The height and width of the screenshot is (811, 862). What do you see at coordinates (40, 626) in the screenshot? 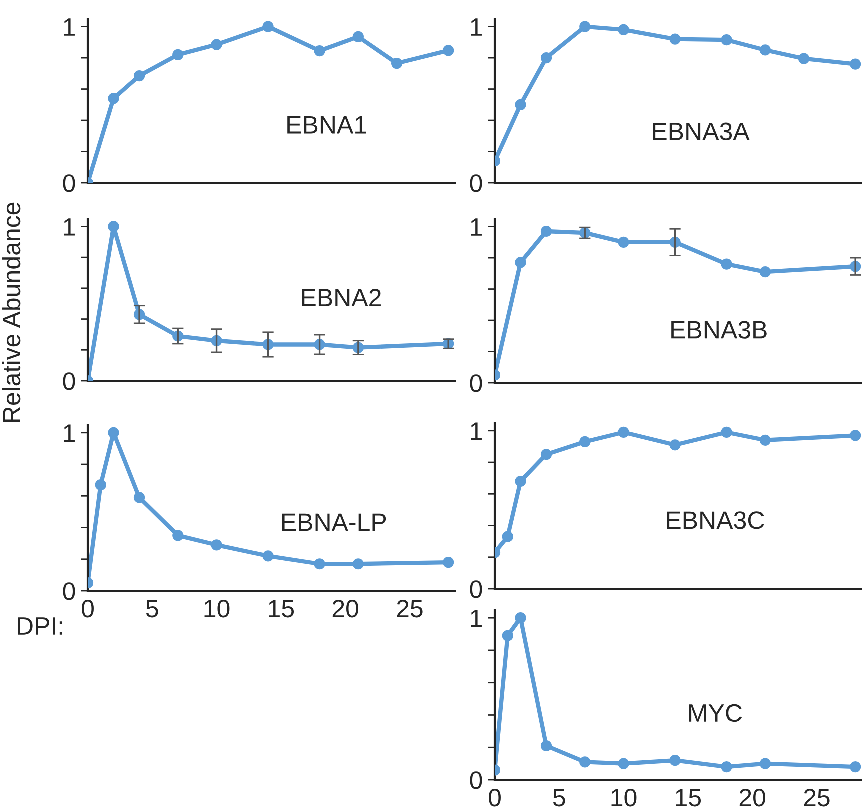
I see `x-axis-title: DPI:` at bounding box center [40, 626].